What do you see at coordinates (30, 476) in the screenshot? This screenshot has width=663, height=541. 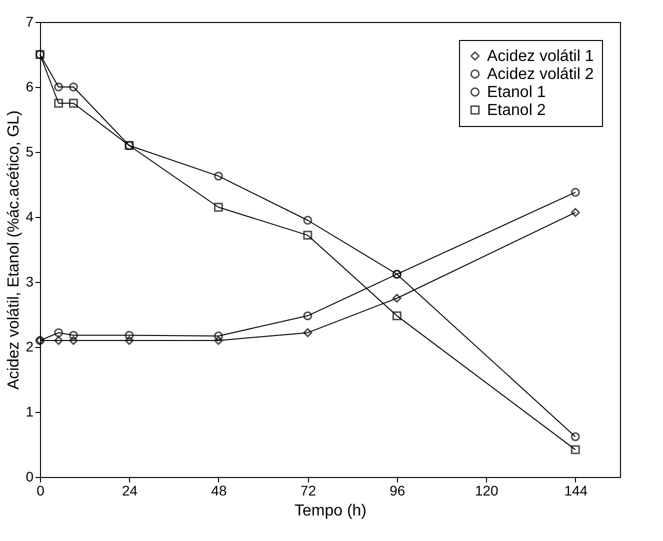 I see `y-tick-label: 0` at bounding box center [30, 476].